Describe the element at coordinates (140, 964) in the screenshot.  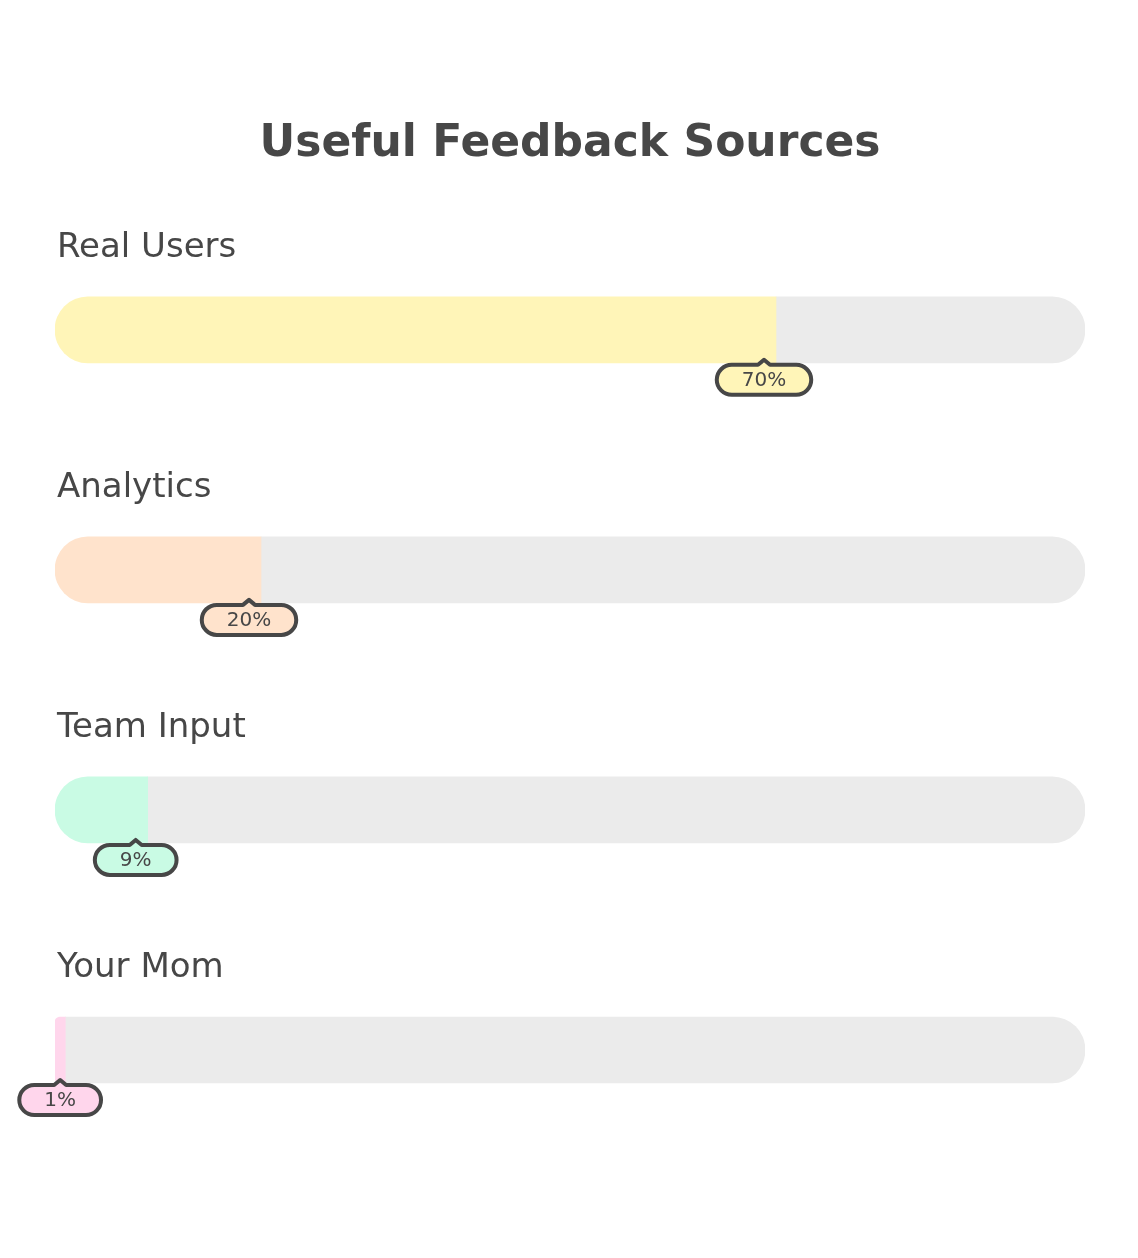
I see `y-tick-label: Your Mom` at that location.